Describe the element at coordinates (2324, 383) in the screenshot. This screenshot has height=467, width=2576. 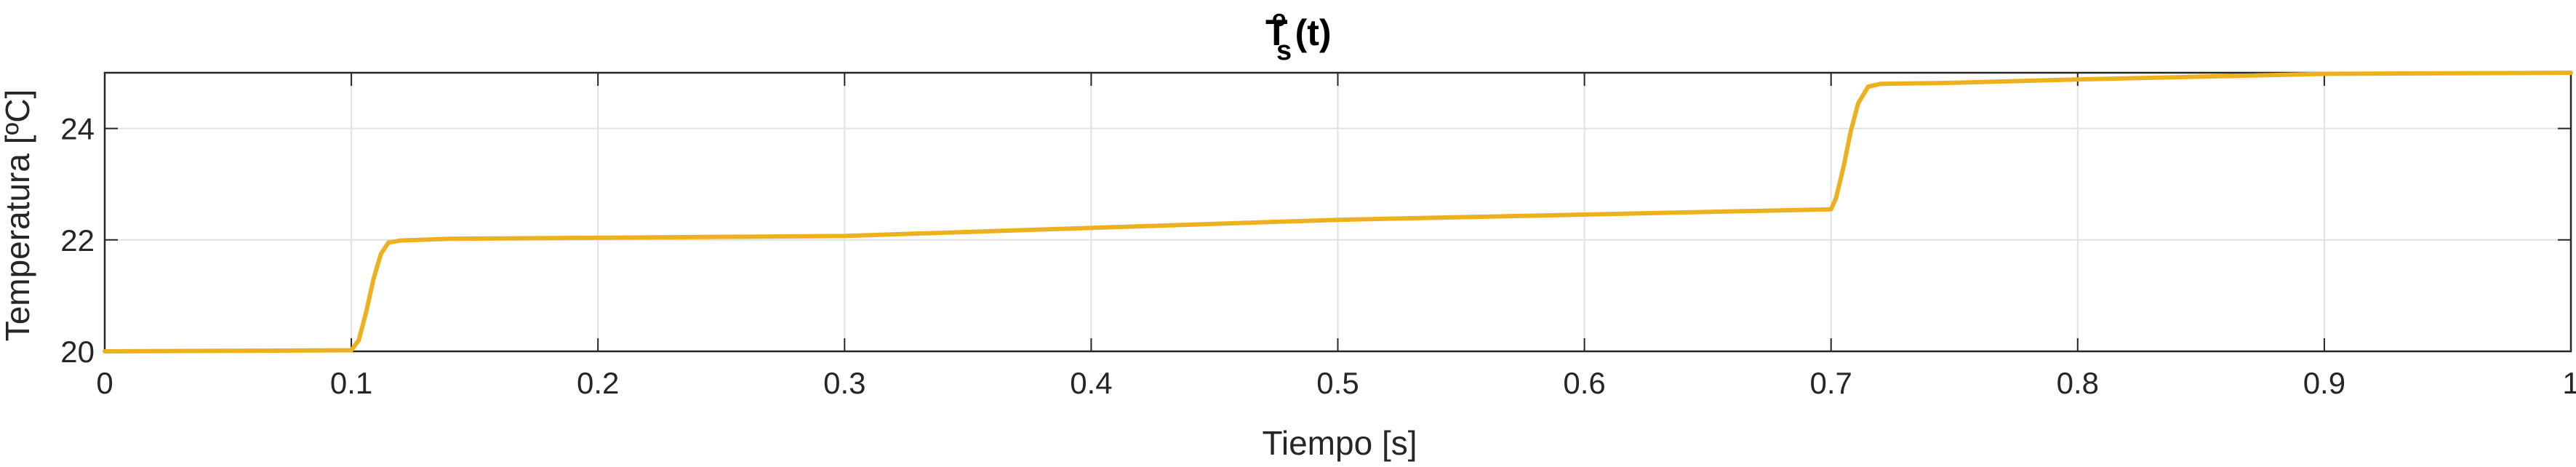
I see `x-tick-label: 0.9` at that location.